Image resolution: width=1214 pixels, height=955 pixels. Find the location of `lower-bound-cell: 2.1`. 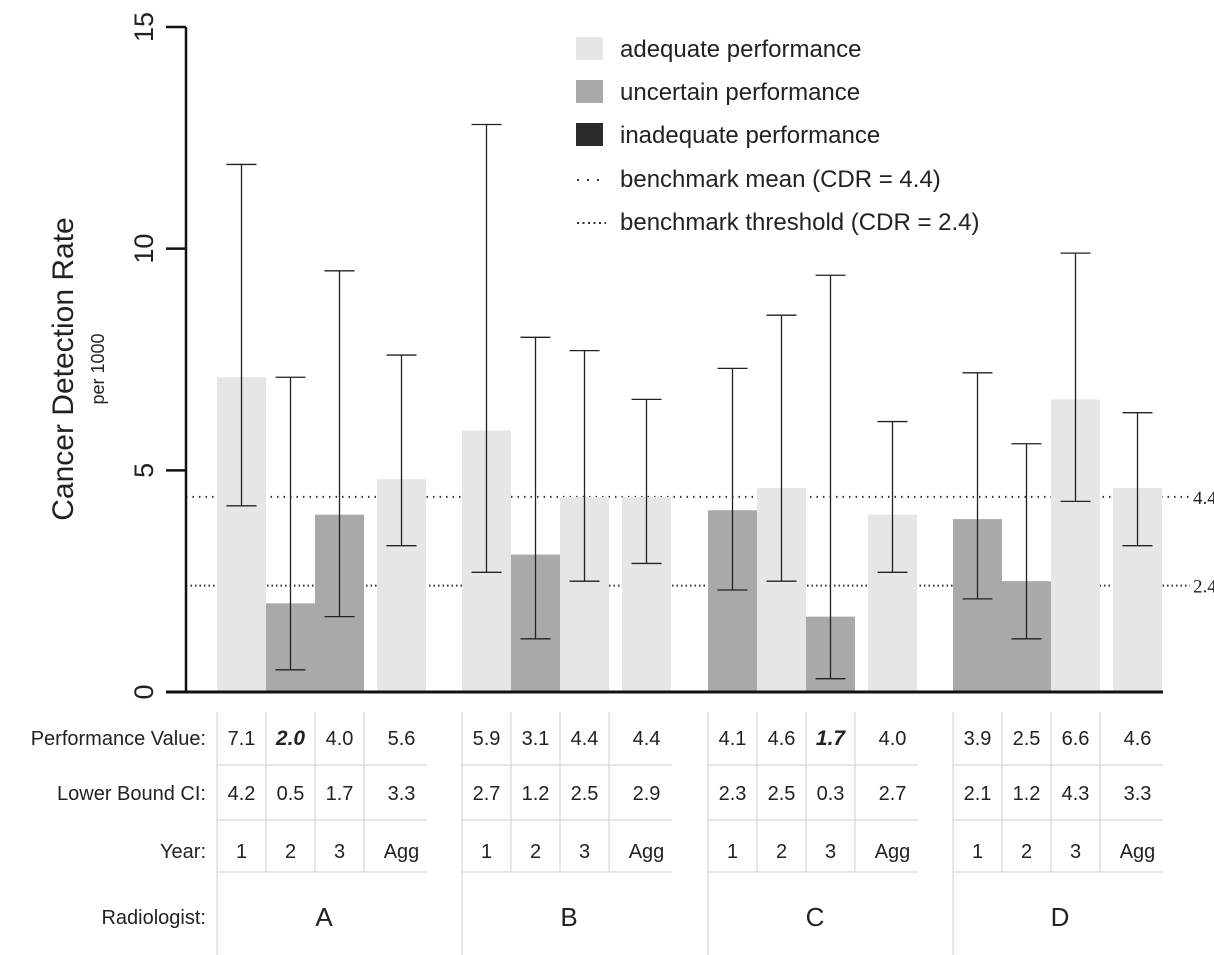

lower-bound-cell: 2.1 is located at coordinates (978, 794).